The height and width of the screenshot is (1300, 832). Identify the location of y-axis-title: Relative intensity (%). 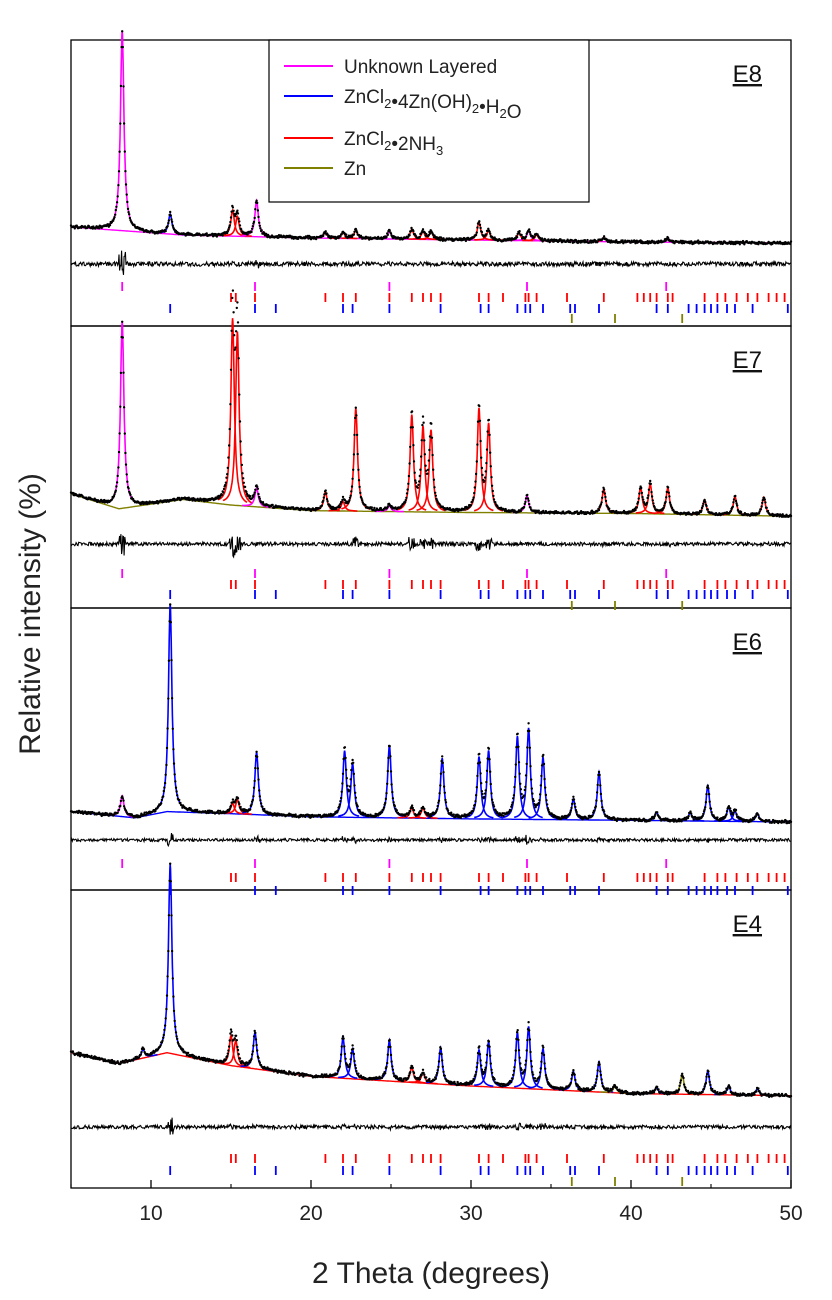
(30, 614).